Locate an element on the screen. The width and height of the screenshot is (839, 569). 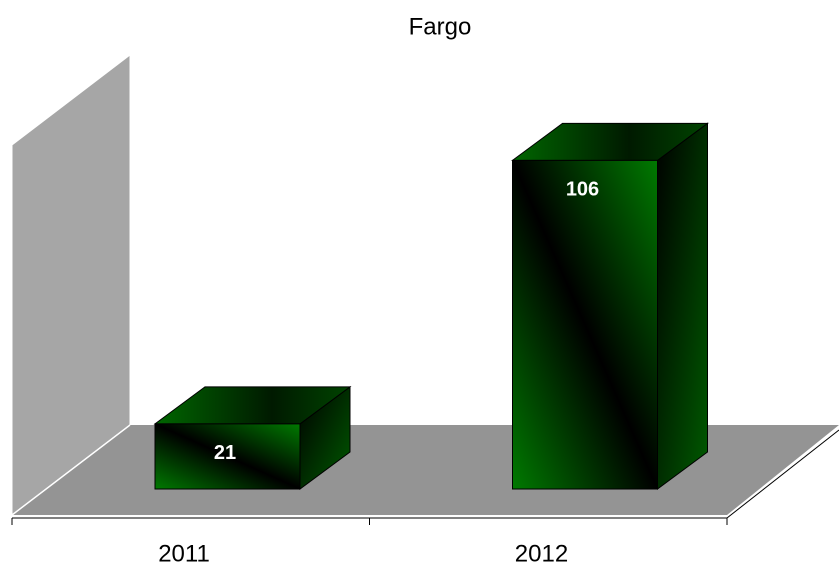
value-label: 21 is located at coordinates (225, 453).